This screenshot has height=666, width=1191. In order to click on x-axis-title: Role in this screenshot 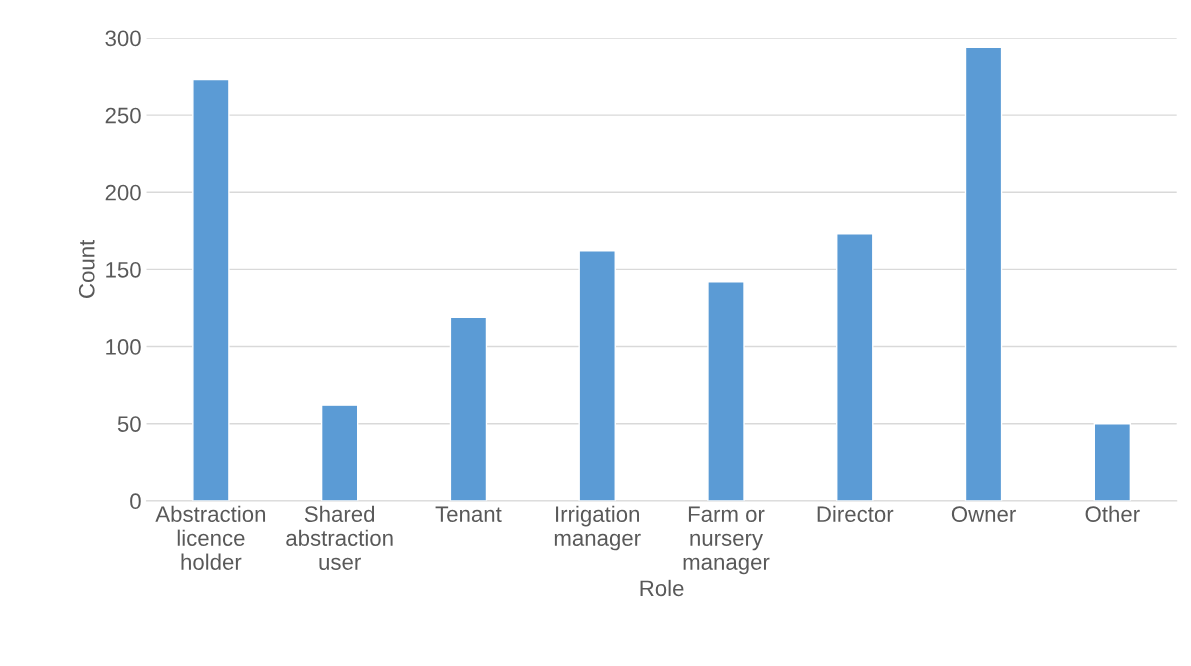, I will do `click(662, 588)`.